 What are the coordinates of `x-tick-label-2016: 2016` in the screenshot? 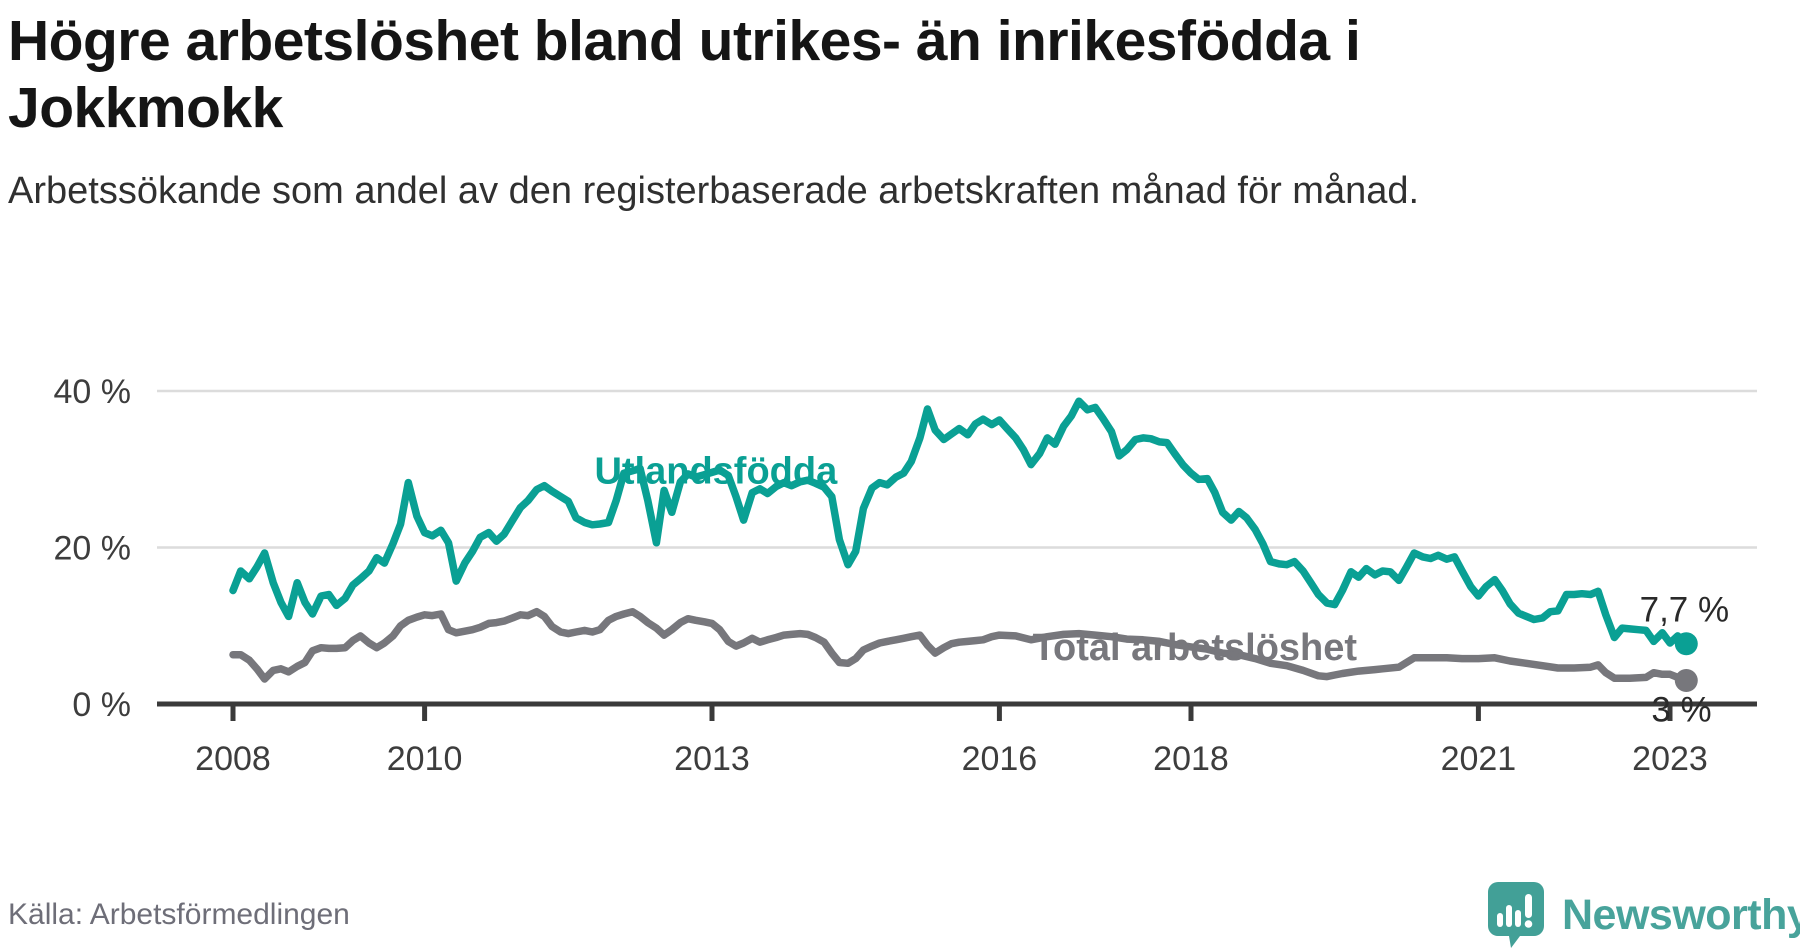 It's located at (1000, 759).